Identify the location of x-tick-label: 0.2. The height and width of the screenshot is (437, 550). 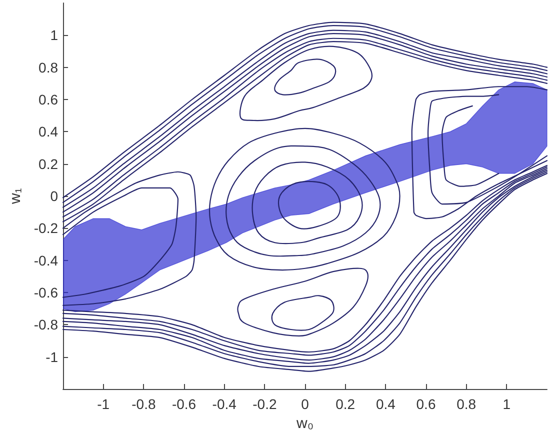
(346, 404).